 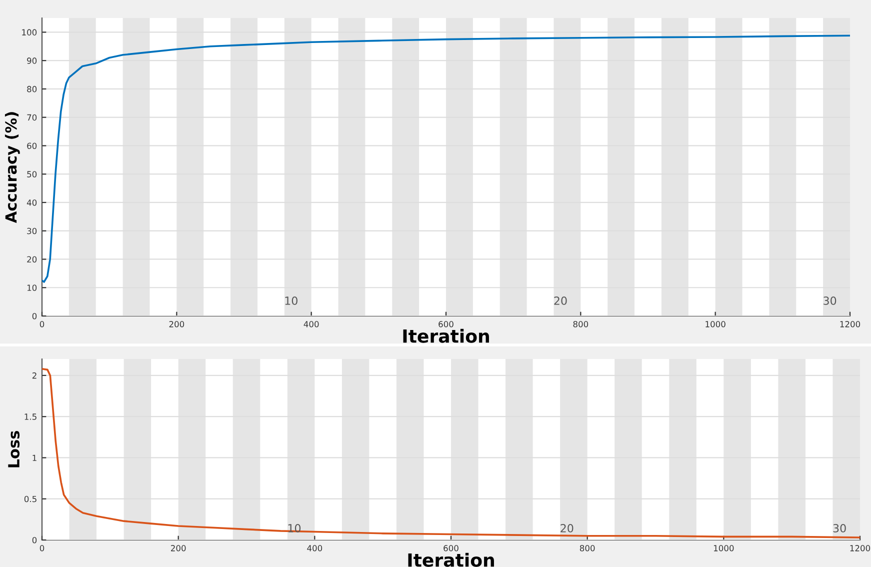 I want to click on y-tick-label: 50, so click(x=32, y=174).